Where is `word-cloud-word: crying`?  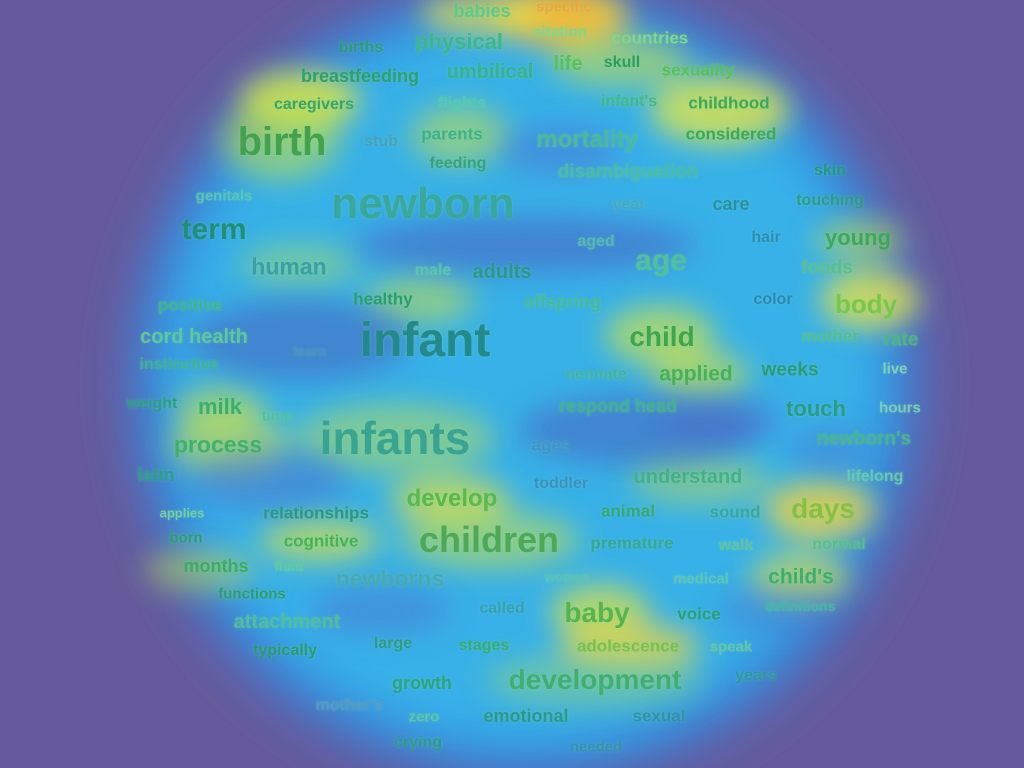 word-cloud-word: crying is located at coordinates (418, 742).